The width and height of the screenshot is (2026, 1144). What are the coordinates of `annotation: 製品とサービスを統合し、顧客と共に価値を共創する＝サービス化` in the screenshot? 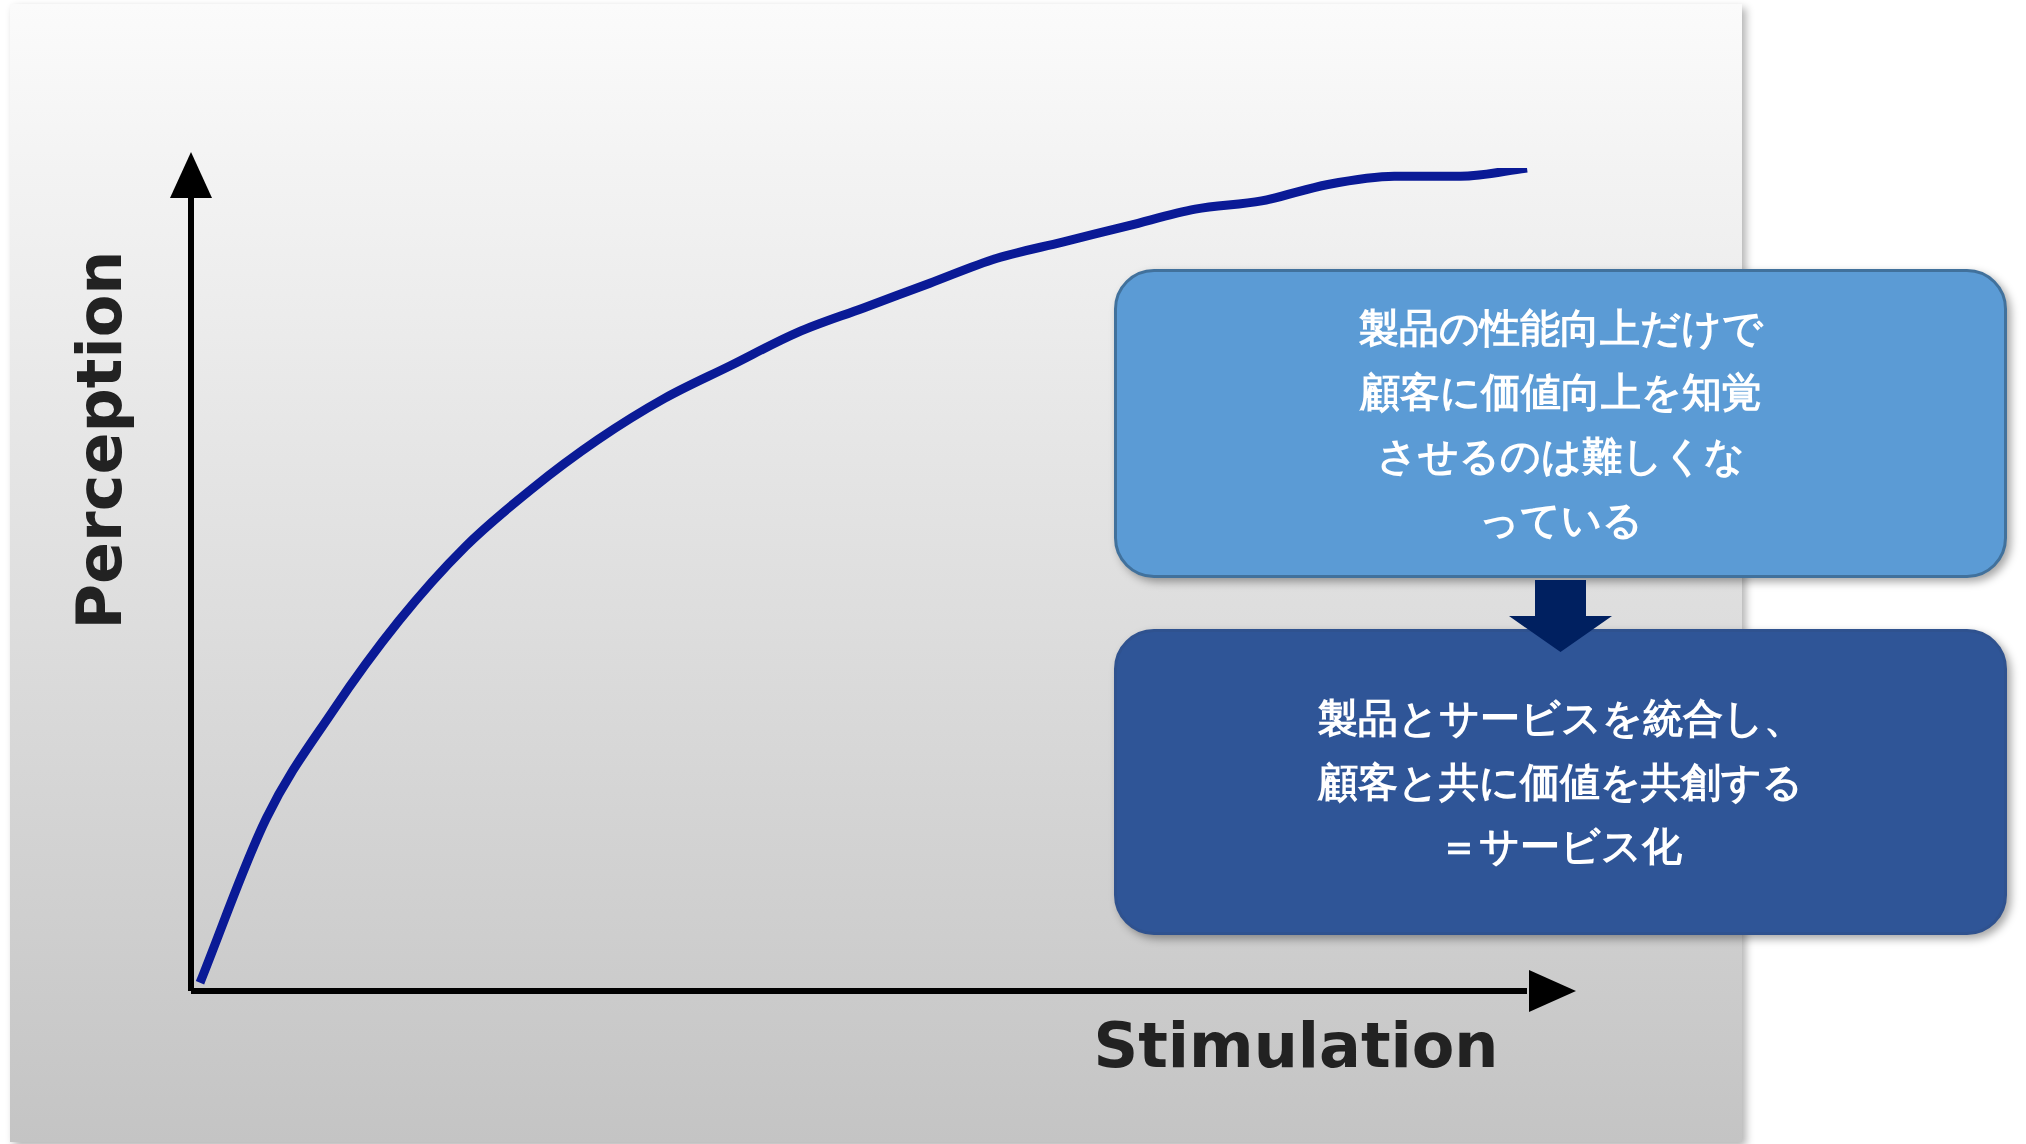 It's located at (1560, 782).